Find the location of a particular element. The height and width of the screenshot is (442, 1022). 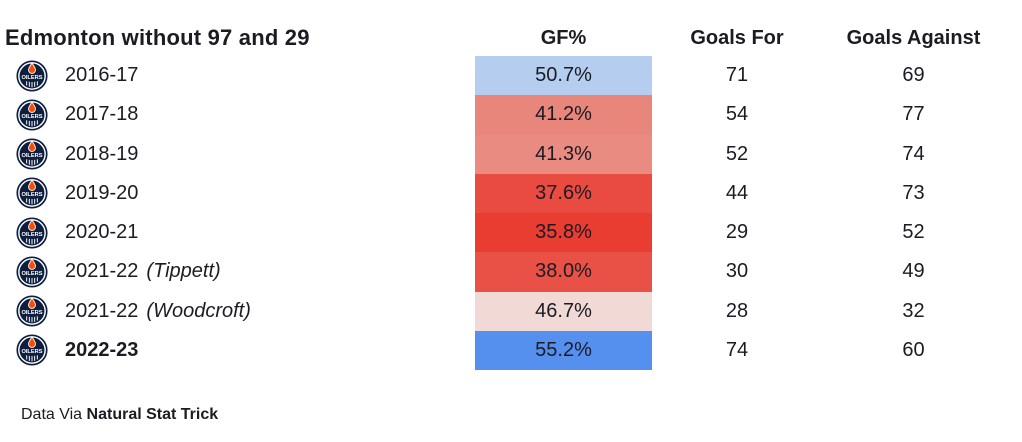

gf-pct-cell: 37.6% is located at coordinates (563, 193).